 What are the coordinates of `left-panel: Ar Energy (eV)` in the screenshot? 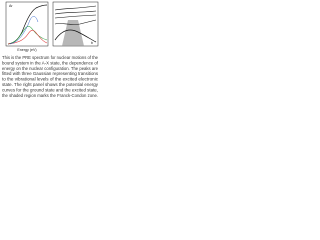 It's located at (27, 26).